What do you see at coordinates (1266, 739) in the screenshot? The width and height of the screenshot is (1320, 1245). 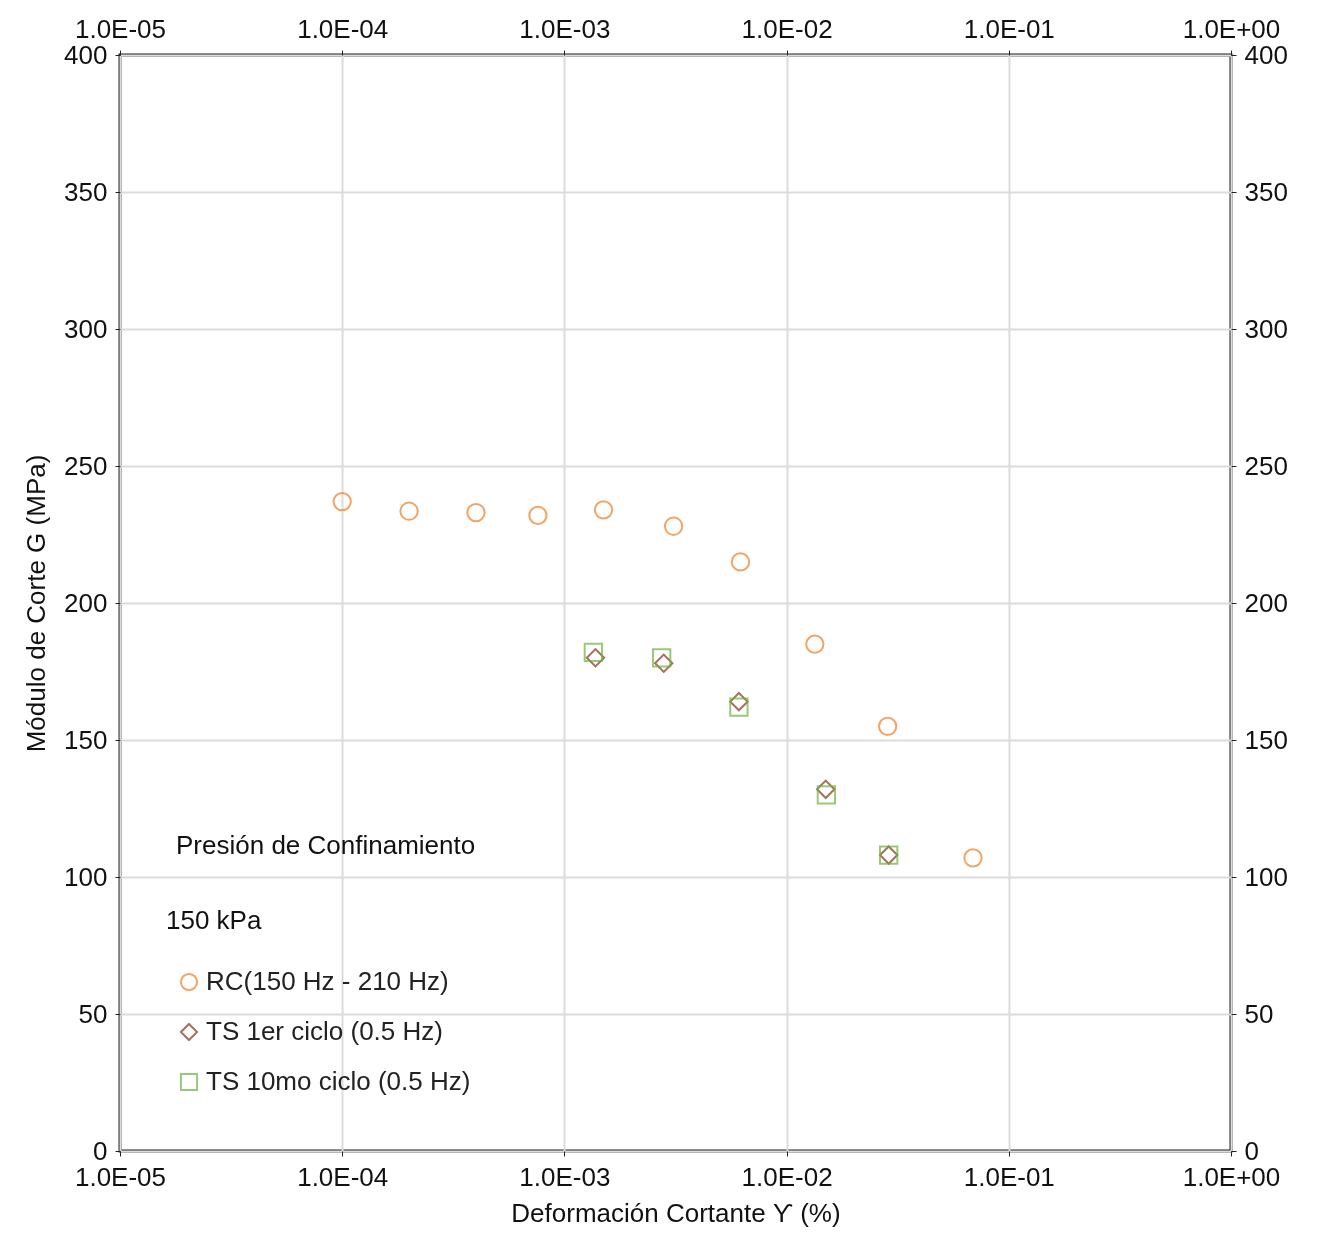 I see `y2-tick-label: 150` at bounding box center [1266, 739].